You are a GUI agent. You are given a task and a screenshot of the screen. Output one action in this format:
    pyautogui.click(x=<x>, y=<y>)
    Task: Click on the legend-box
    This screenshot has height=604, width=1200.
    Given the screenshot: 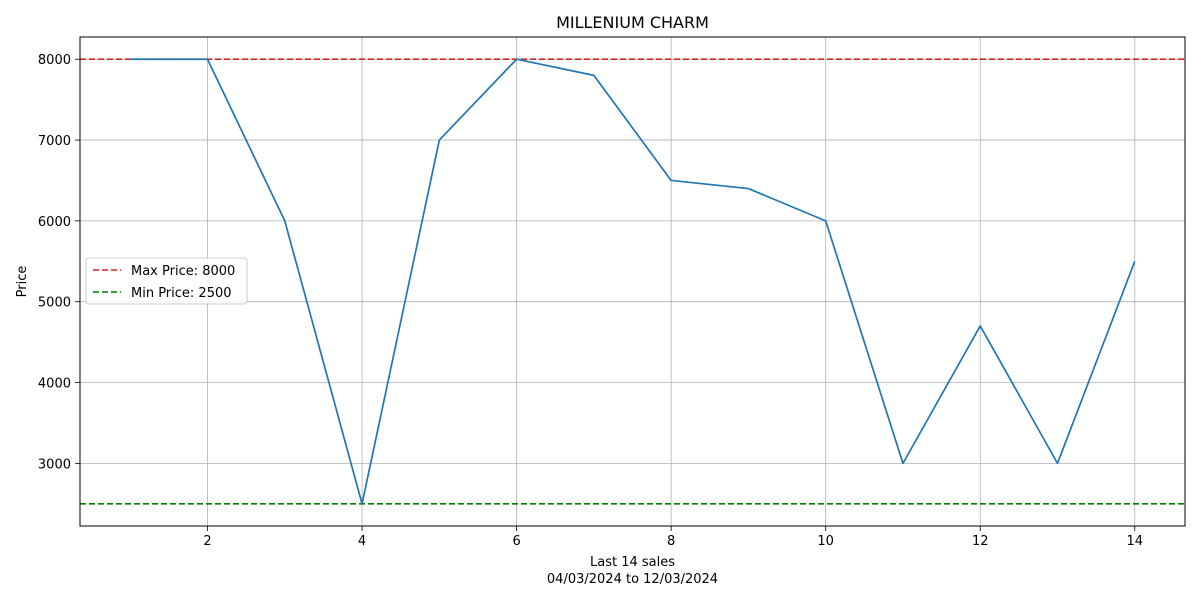 What is the action you would take?
    pyautogui.click(x=166, y=281)
    